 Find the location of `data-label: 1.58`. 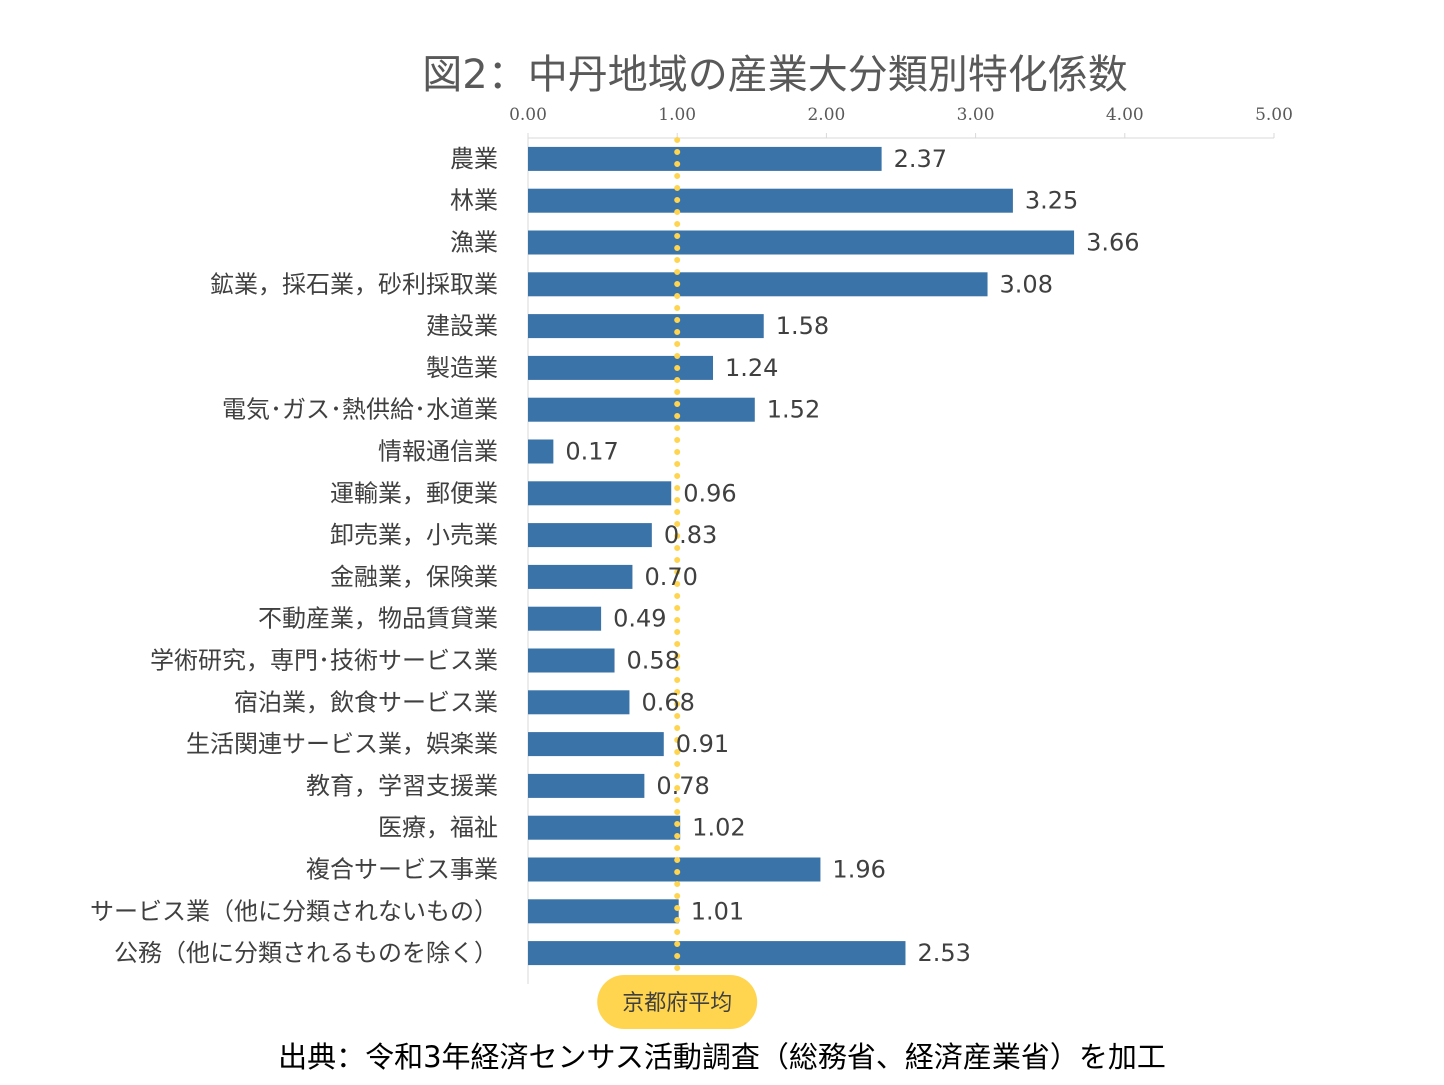

data-label: 1.58 is located at coordinates (802, 326).